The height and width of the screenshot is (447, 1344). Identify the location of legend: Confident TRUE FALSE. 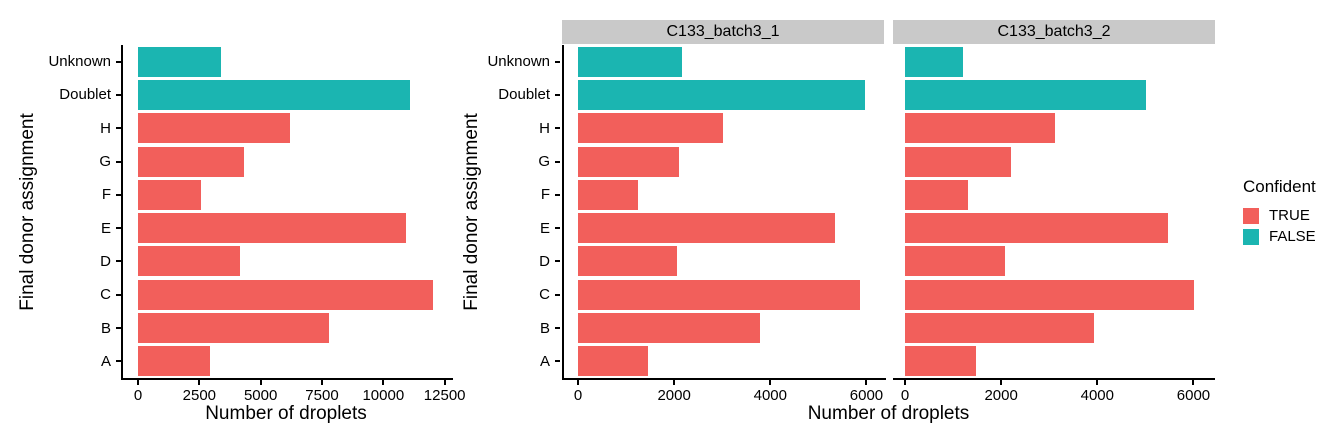
(1279, 212).